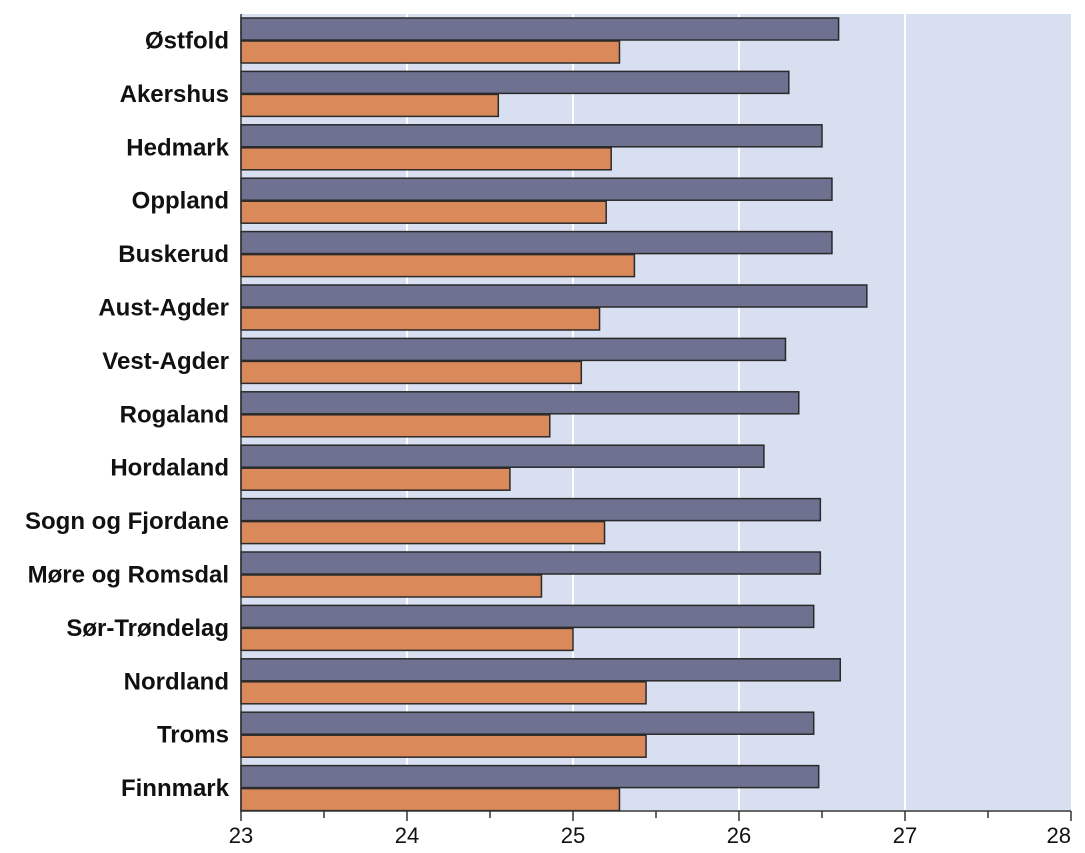  What do you see at coordinates (163, 308) in the screenshot?
I see `category-label: Aust-Agder` at bounding box center [163, 308].